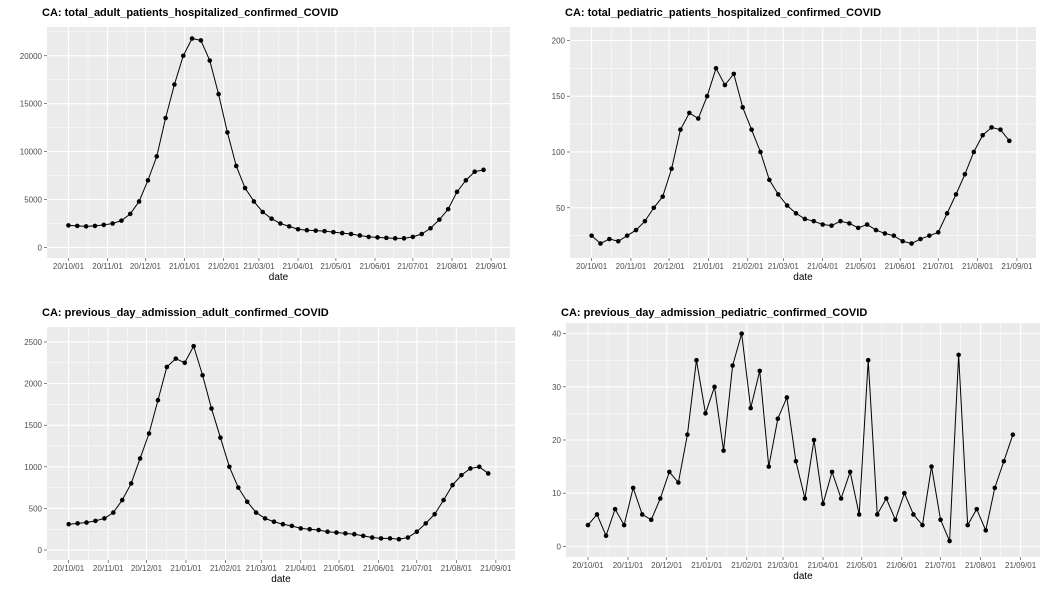  What do you see at coordinates (185, 266) in the screenshot?
I see `x-tick-label: 21/01/01` at bounding box center [185, 266].